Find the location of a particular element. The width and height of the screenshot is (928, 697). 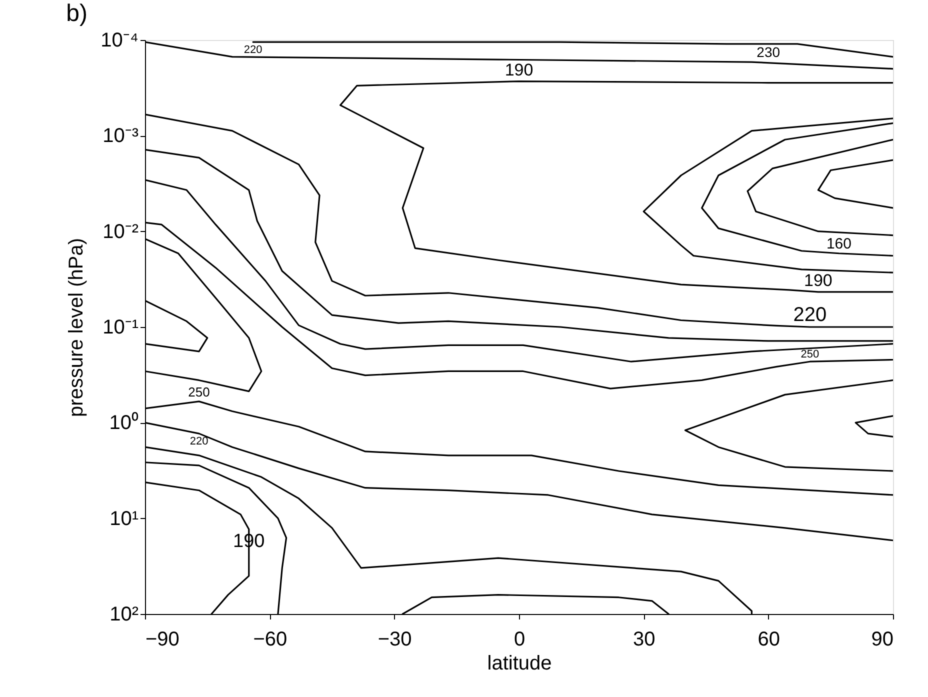

x-tick-label: 90 is located at coordinates (882, 639).